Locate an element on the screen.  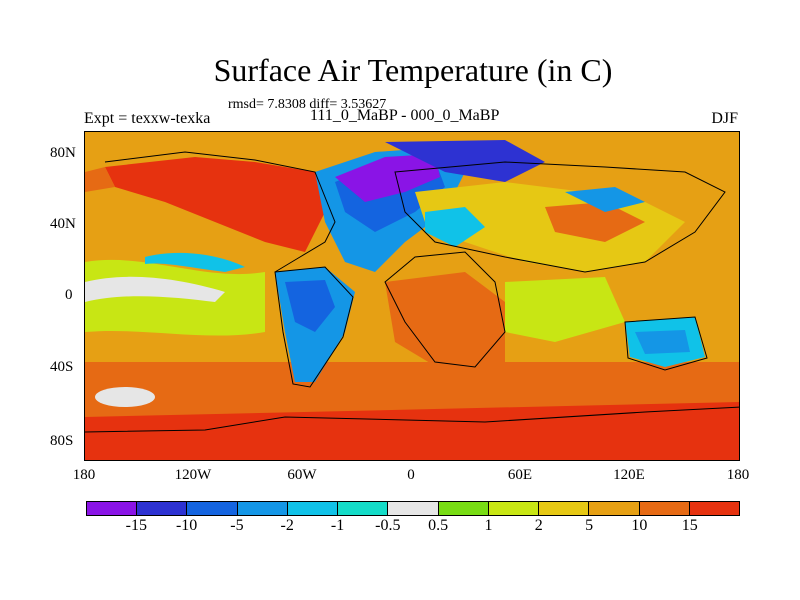
lon-label-120e: 120E is located at coordinates (629, 475).